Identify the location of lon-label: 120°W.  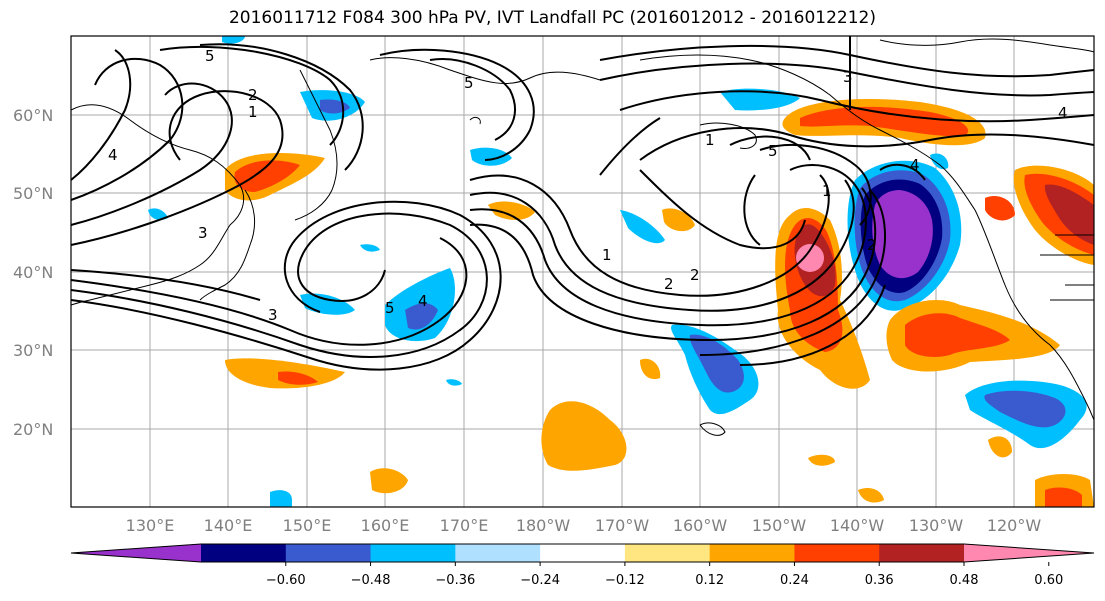
(1014, 525).